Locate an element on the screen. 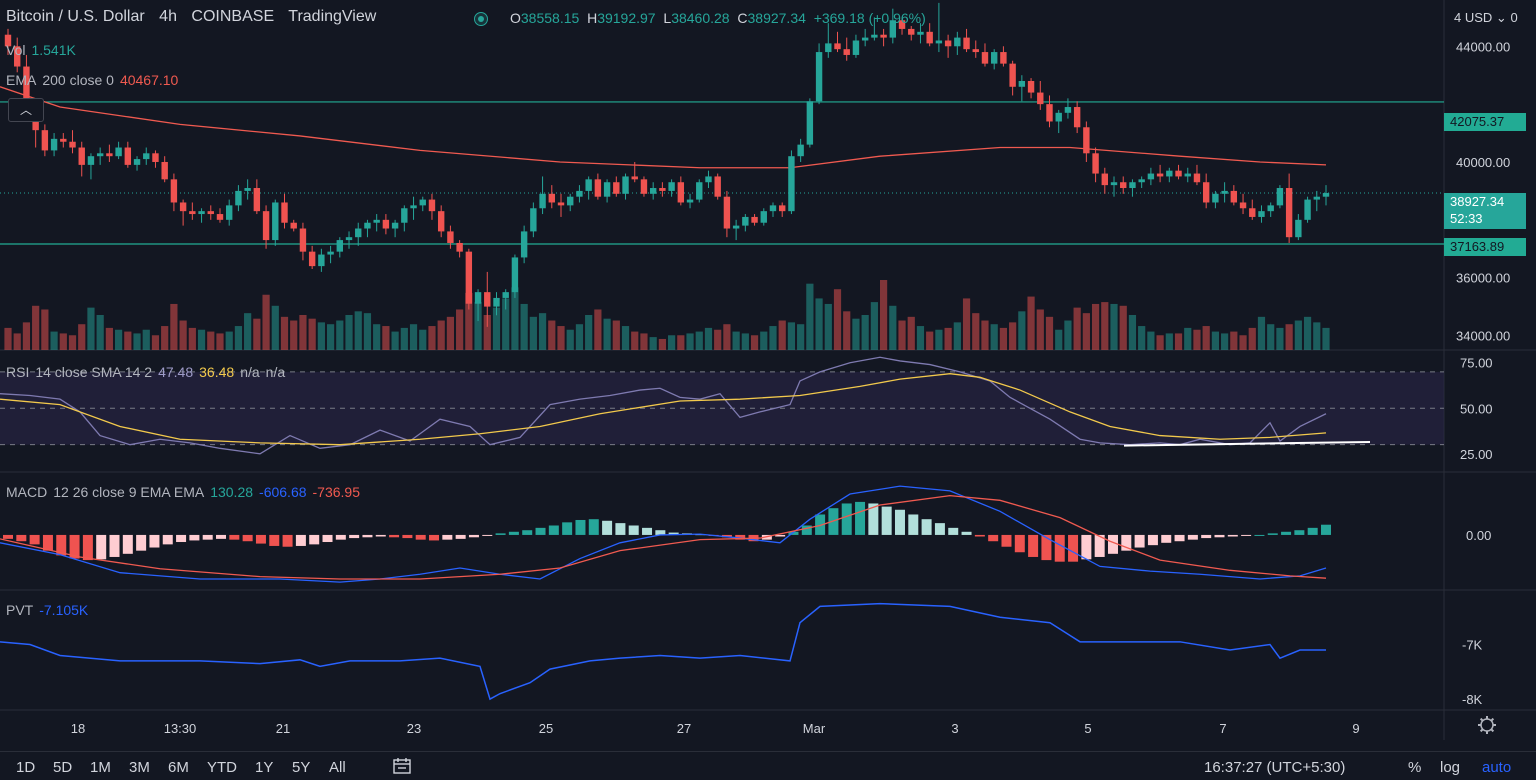  macd-signal-value: -736.95 is located at coordinates (336, 492).